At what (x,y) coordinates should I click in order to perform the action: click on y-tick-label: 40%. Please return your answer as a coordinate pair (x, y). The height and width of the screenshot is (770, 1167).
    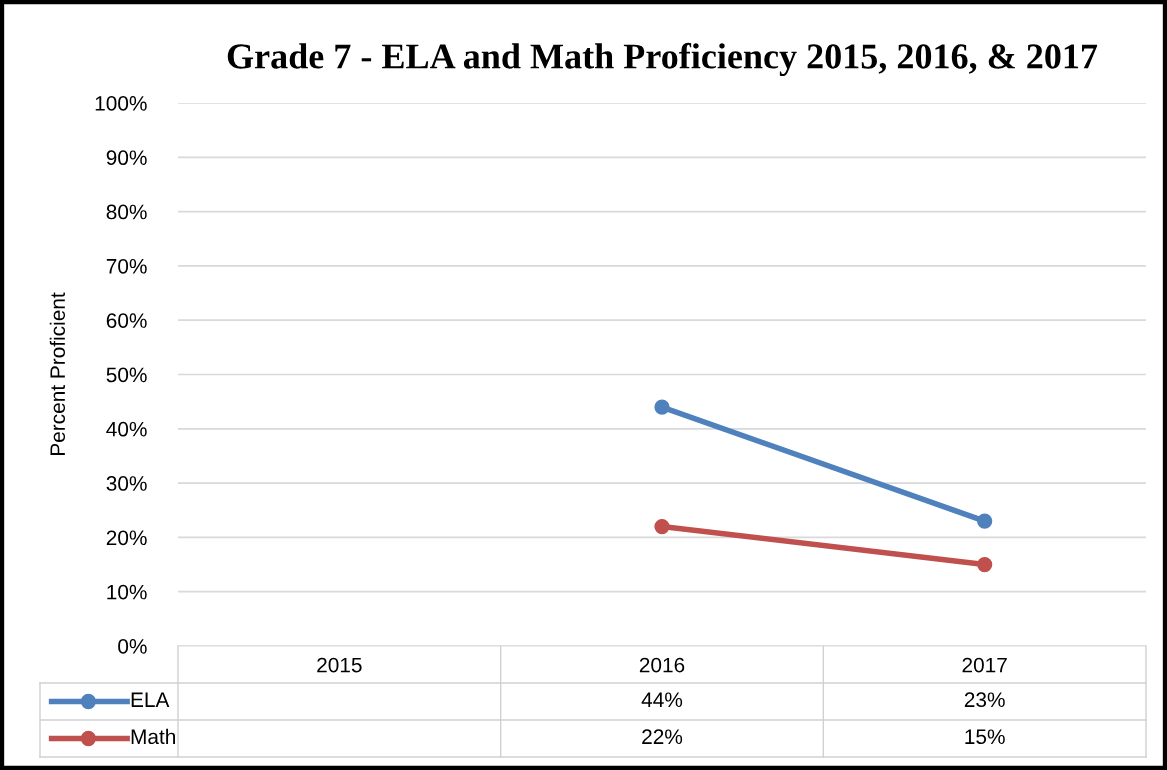
    Looking at the image, I should click on (126, 429).